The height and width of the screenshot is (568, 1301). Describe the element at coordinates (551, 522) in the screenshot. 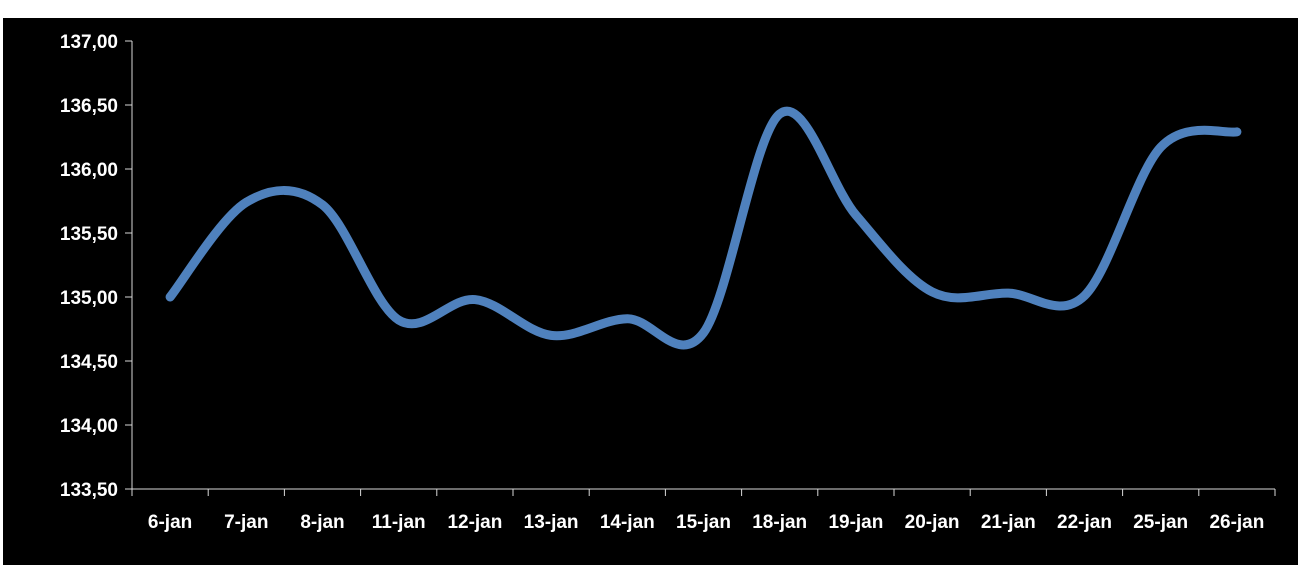

I see `x-tick-label: 13-jan` at that location.